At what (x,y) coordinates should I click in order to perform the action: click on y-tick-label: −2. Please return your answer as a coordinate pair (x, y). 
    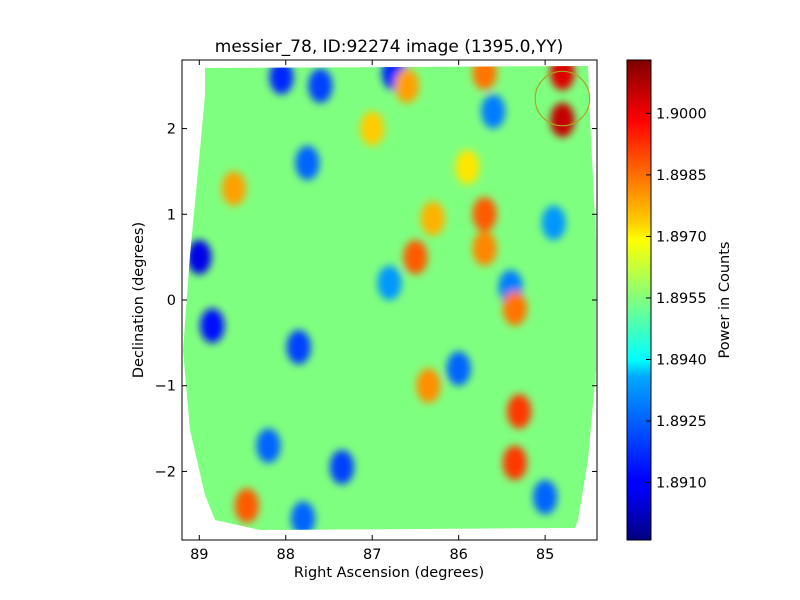
    Looking at the image, I should click on (165, 472).